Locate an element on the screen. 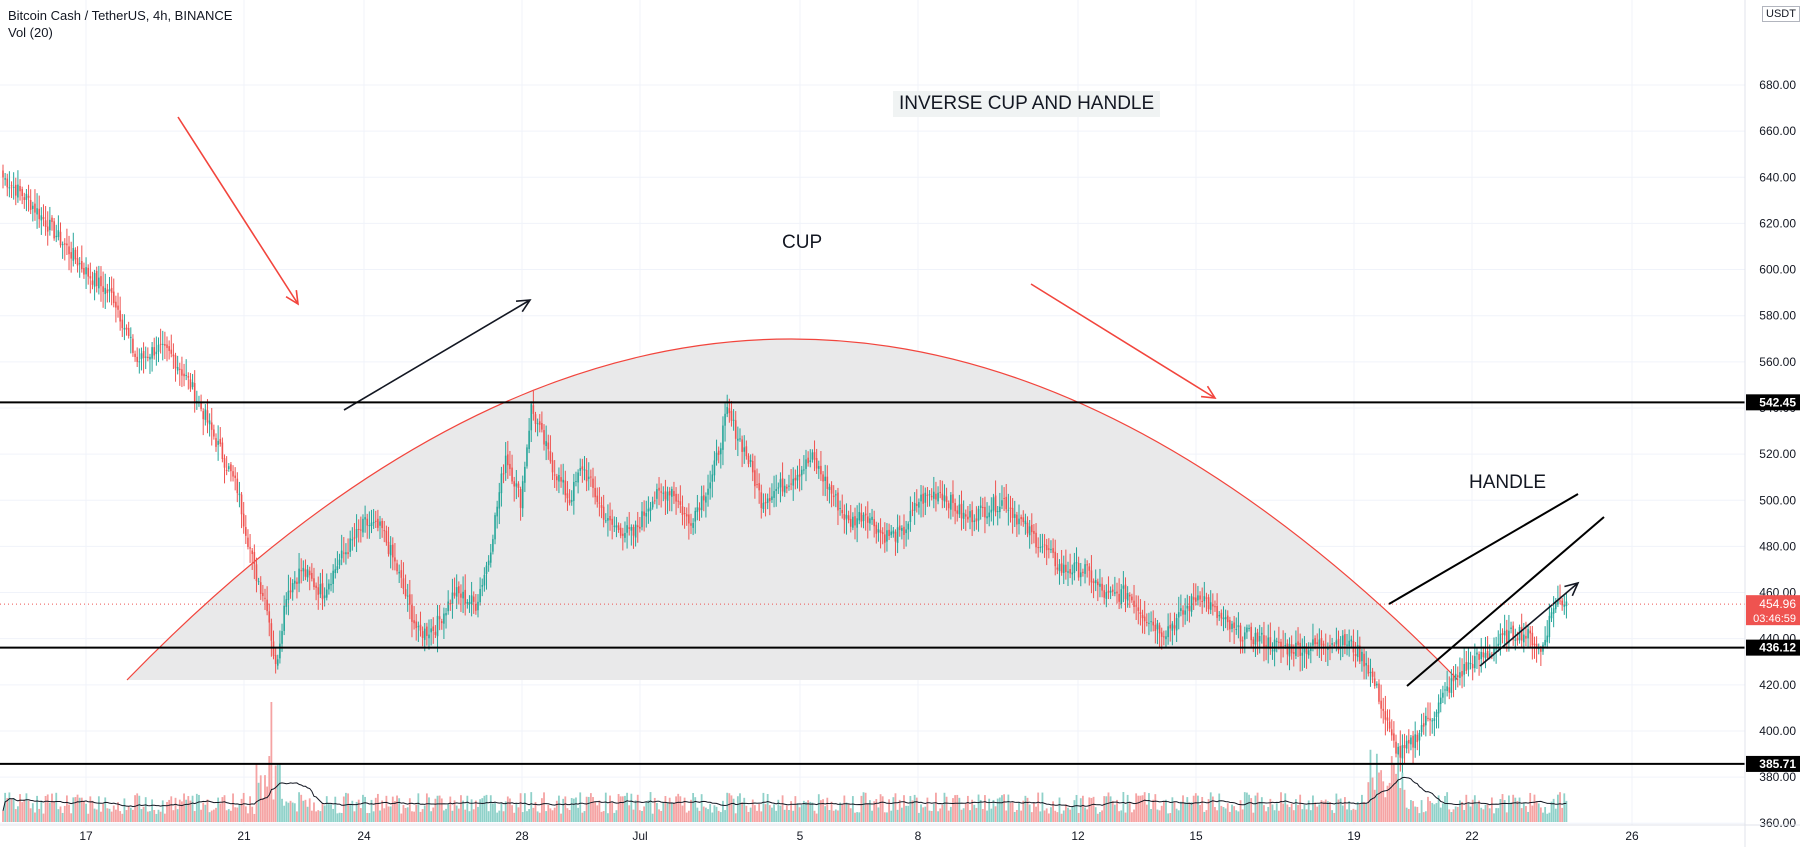 This screenshot has height=847, width=1800. time-tick-label: 17 is located at coordinates (86, 836).